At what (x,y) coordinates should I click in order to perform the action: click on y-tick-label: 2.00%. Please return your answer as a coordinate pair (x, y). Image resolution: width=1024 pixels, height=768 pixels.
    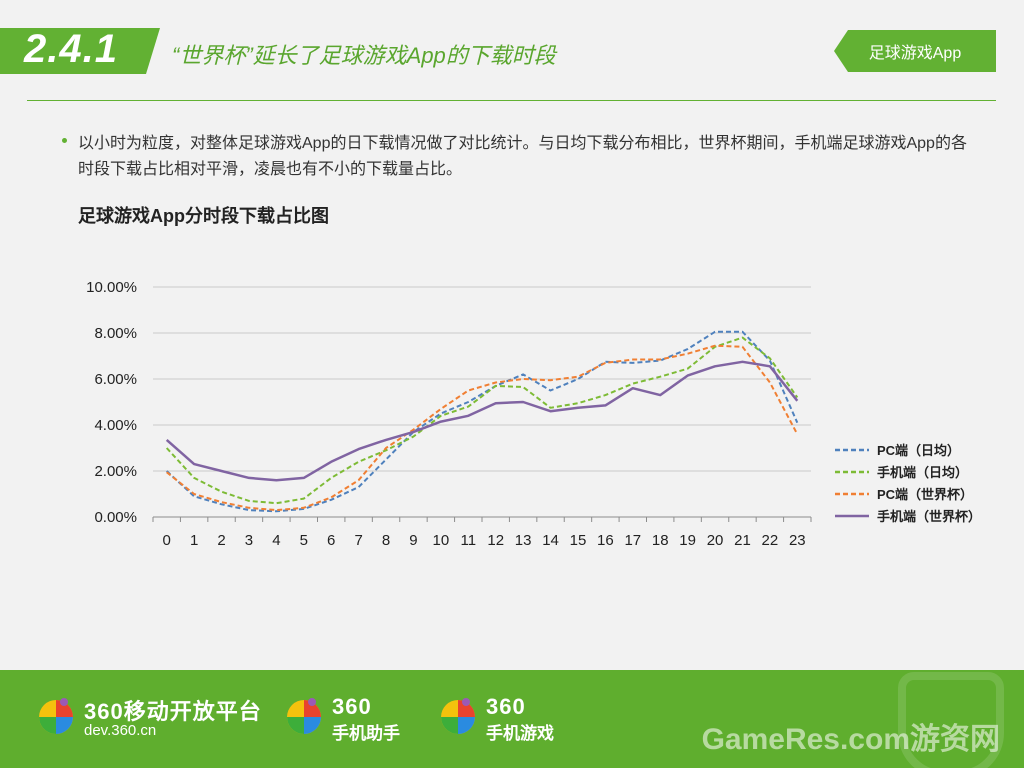
    Looking at the image, I should click on (115, 471).